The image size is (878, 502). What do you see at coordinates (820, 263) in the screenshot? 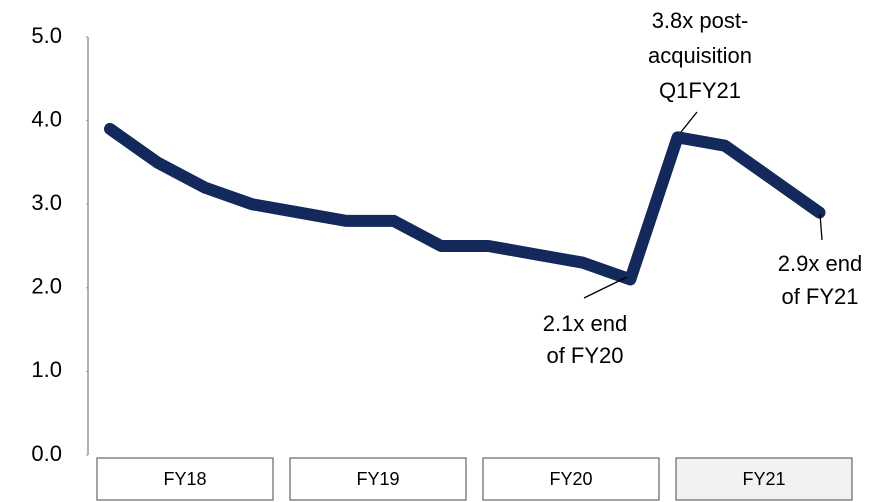
I see `annotation: 2.9x end` at bounding box center [820, 263].